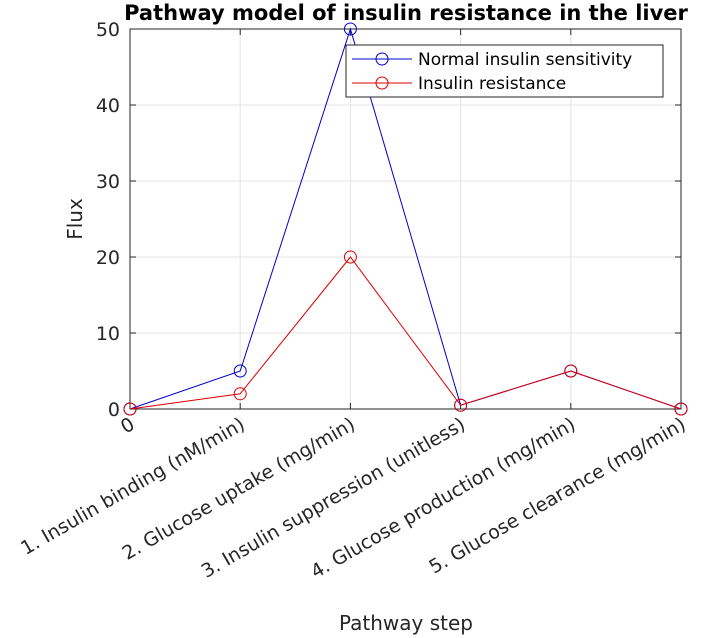  I want to click on y-tick-label: 40, so click(108, 106).